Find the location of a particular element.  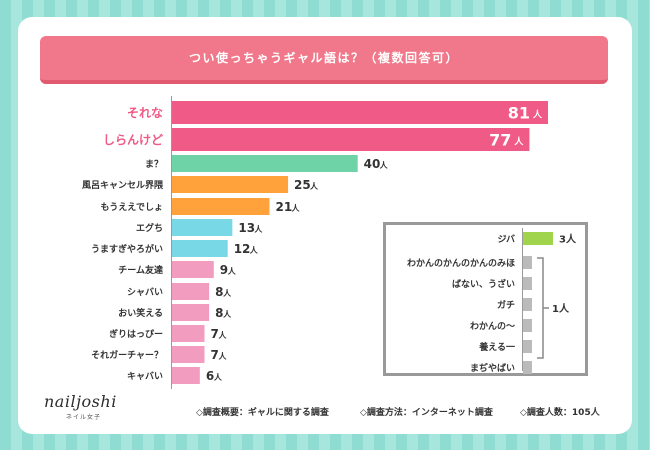

value-unit-13: 人 is located at coordinates (218, 377).